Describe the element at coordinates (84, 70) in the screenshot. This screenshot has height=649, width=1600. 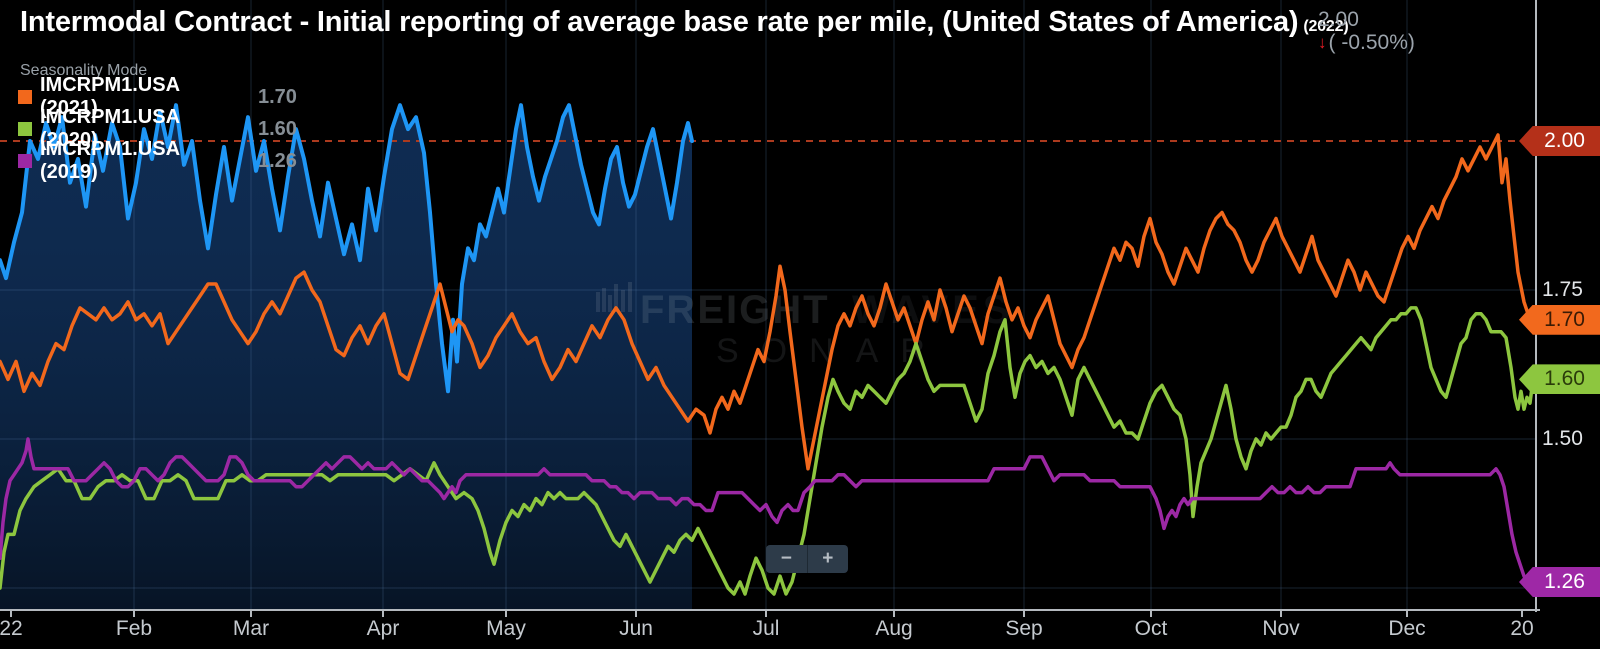
I see `seasonality-mode-label: Seasonality Mode` at that location.